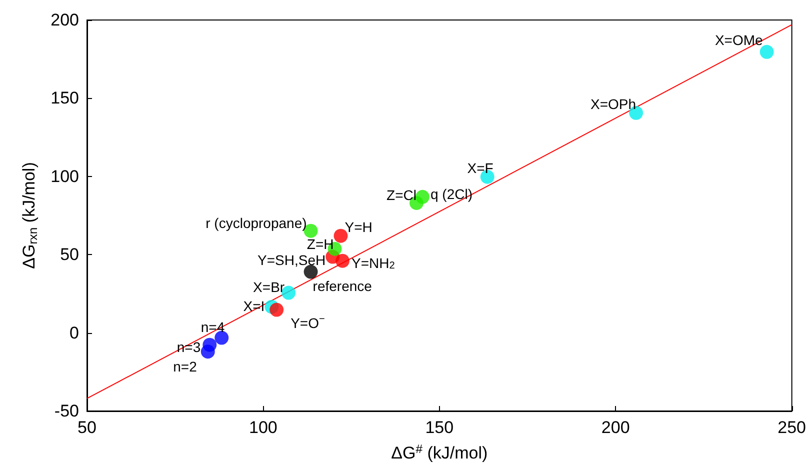 The image size is (809, 468). I want to click on annotation: X=OMe, so click(739, 40).